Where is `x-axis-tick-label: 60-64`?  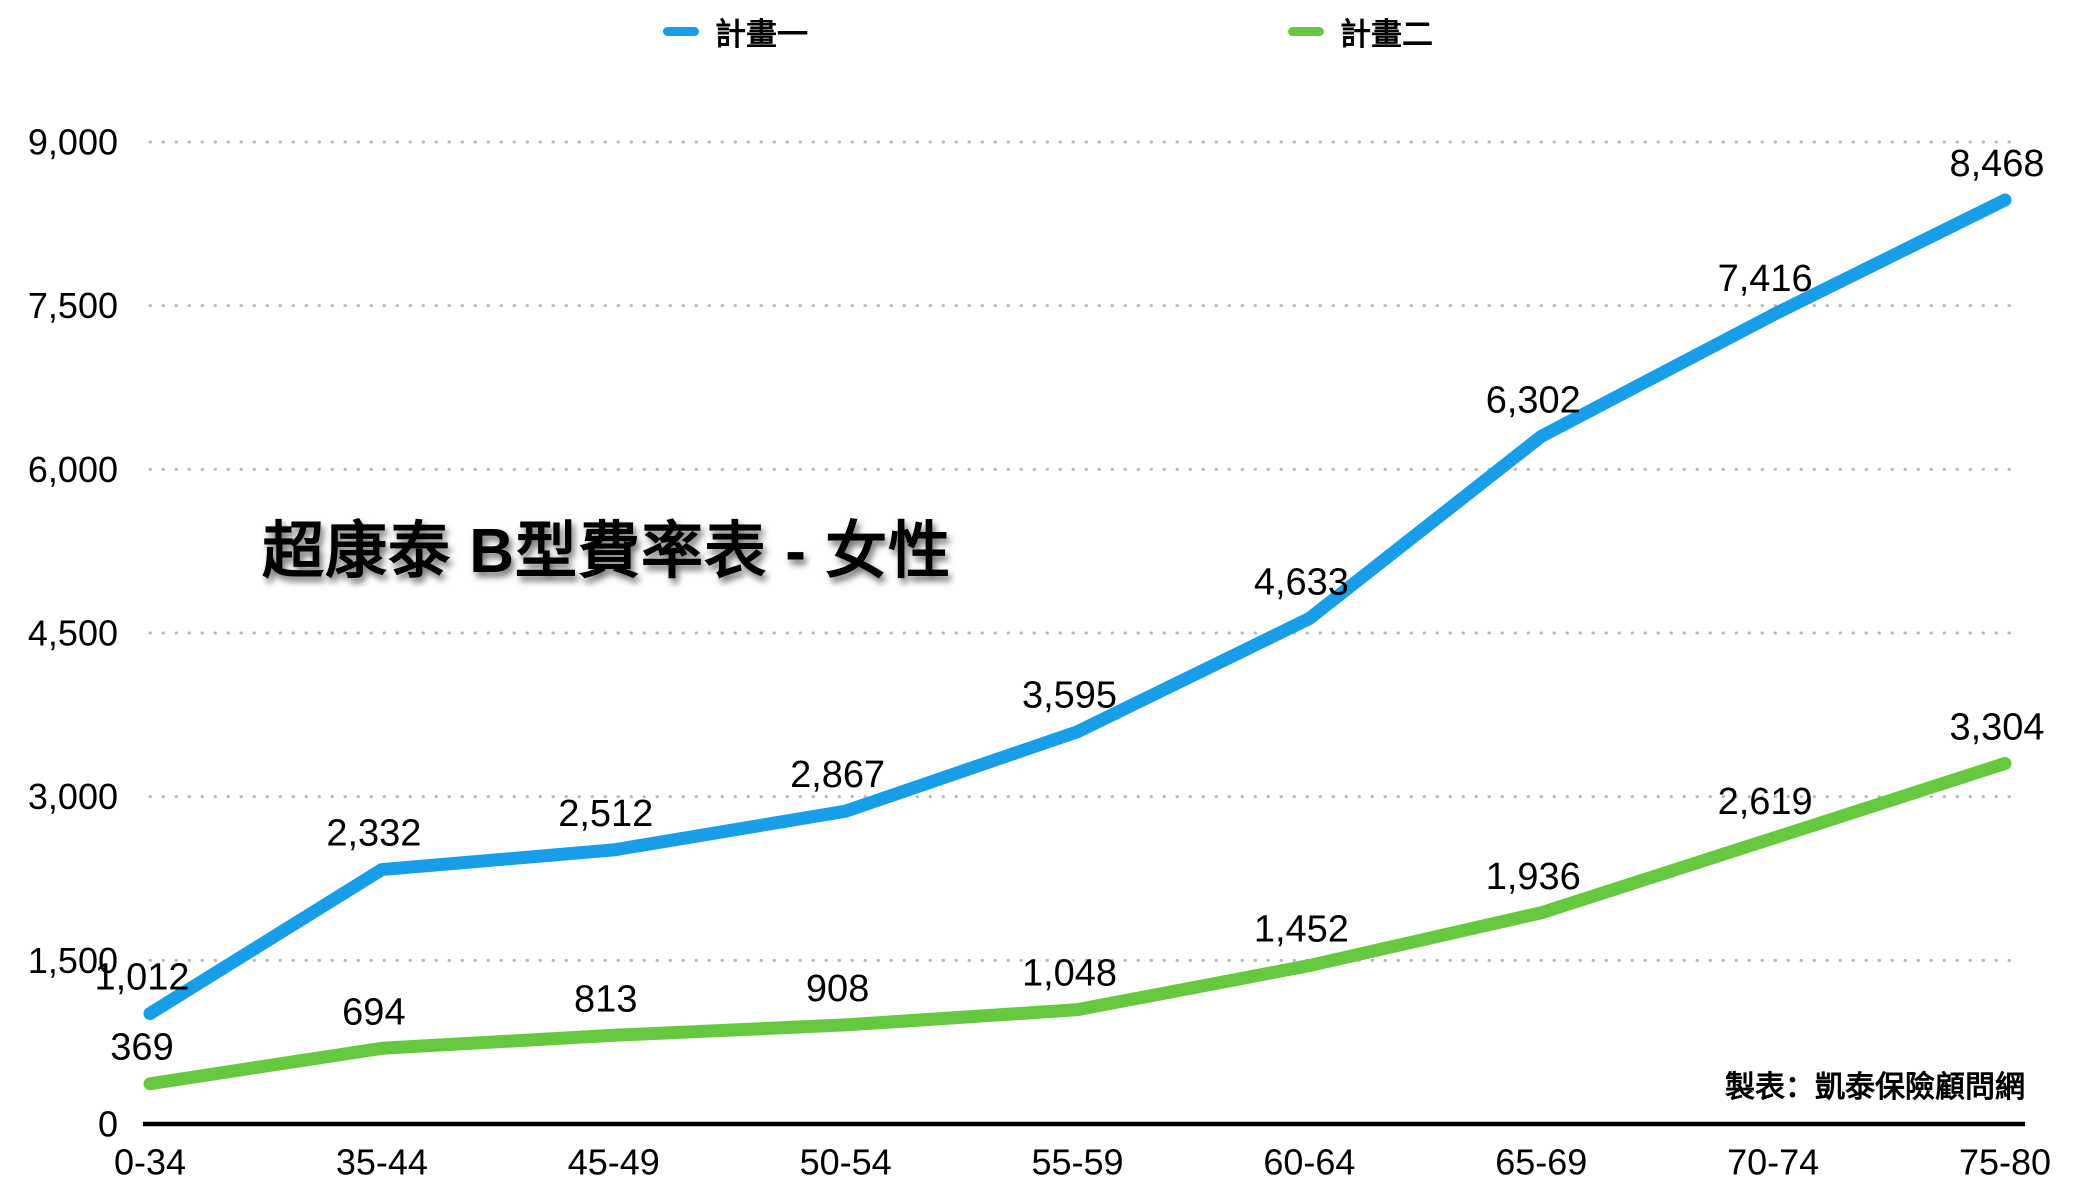 x-axis-tick-label: 60-64 is located at coordinates (1309, 1161).